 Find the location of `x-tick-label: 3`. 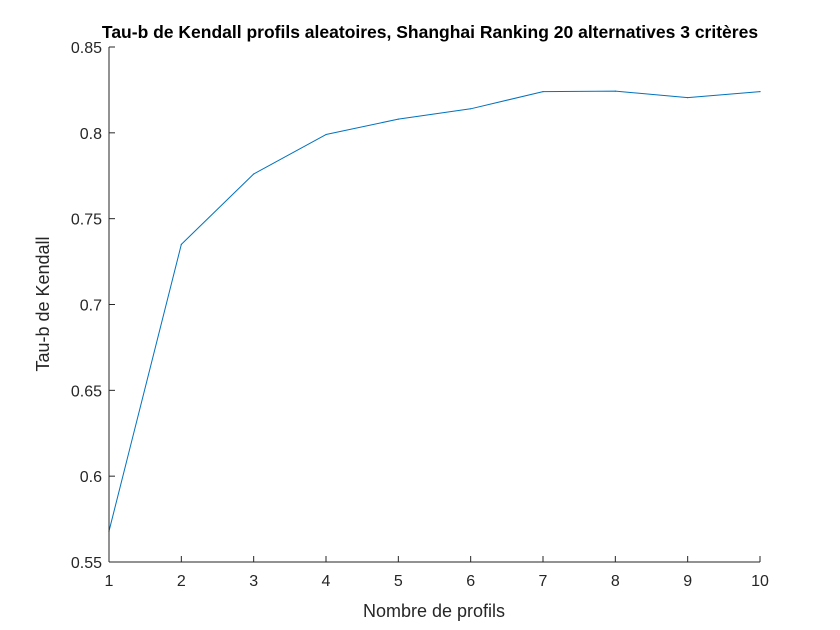

x-tick-label: 3 is located at coordinates (253, 581).